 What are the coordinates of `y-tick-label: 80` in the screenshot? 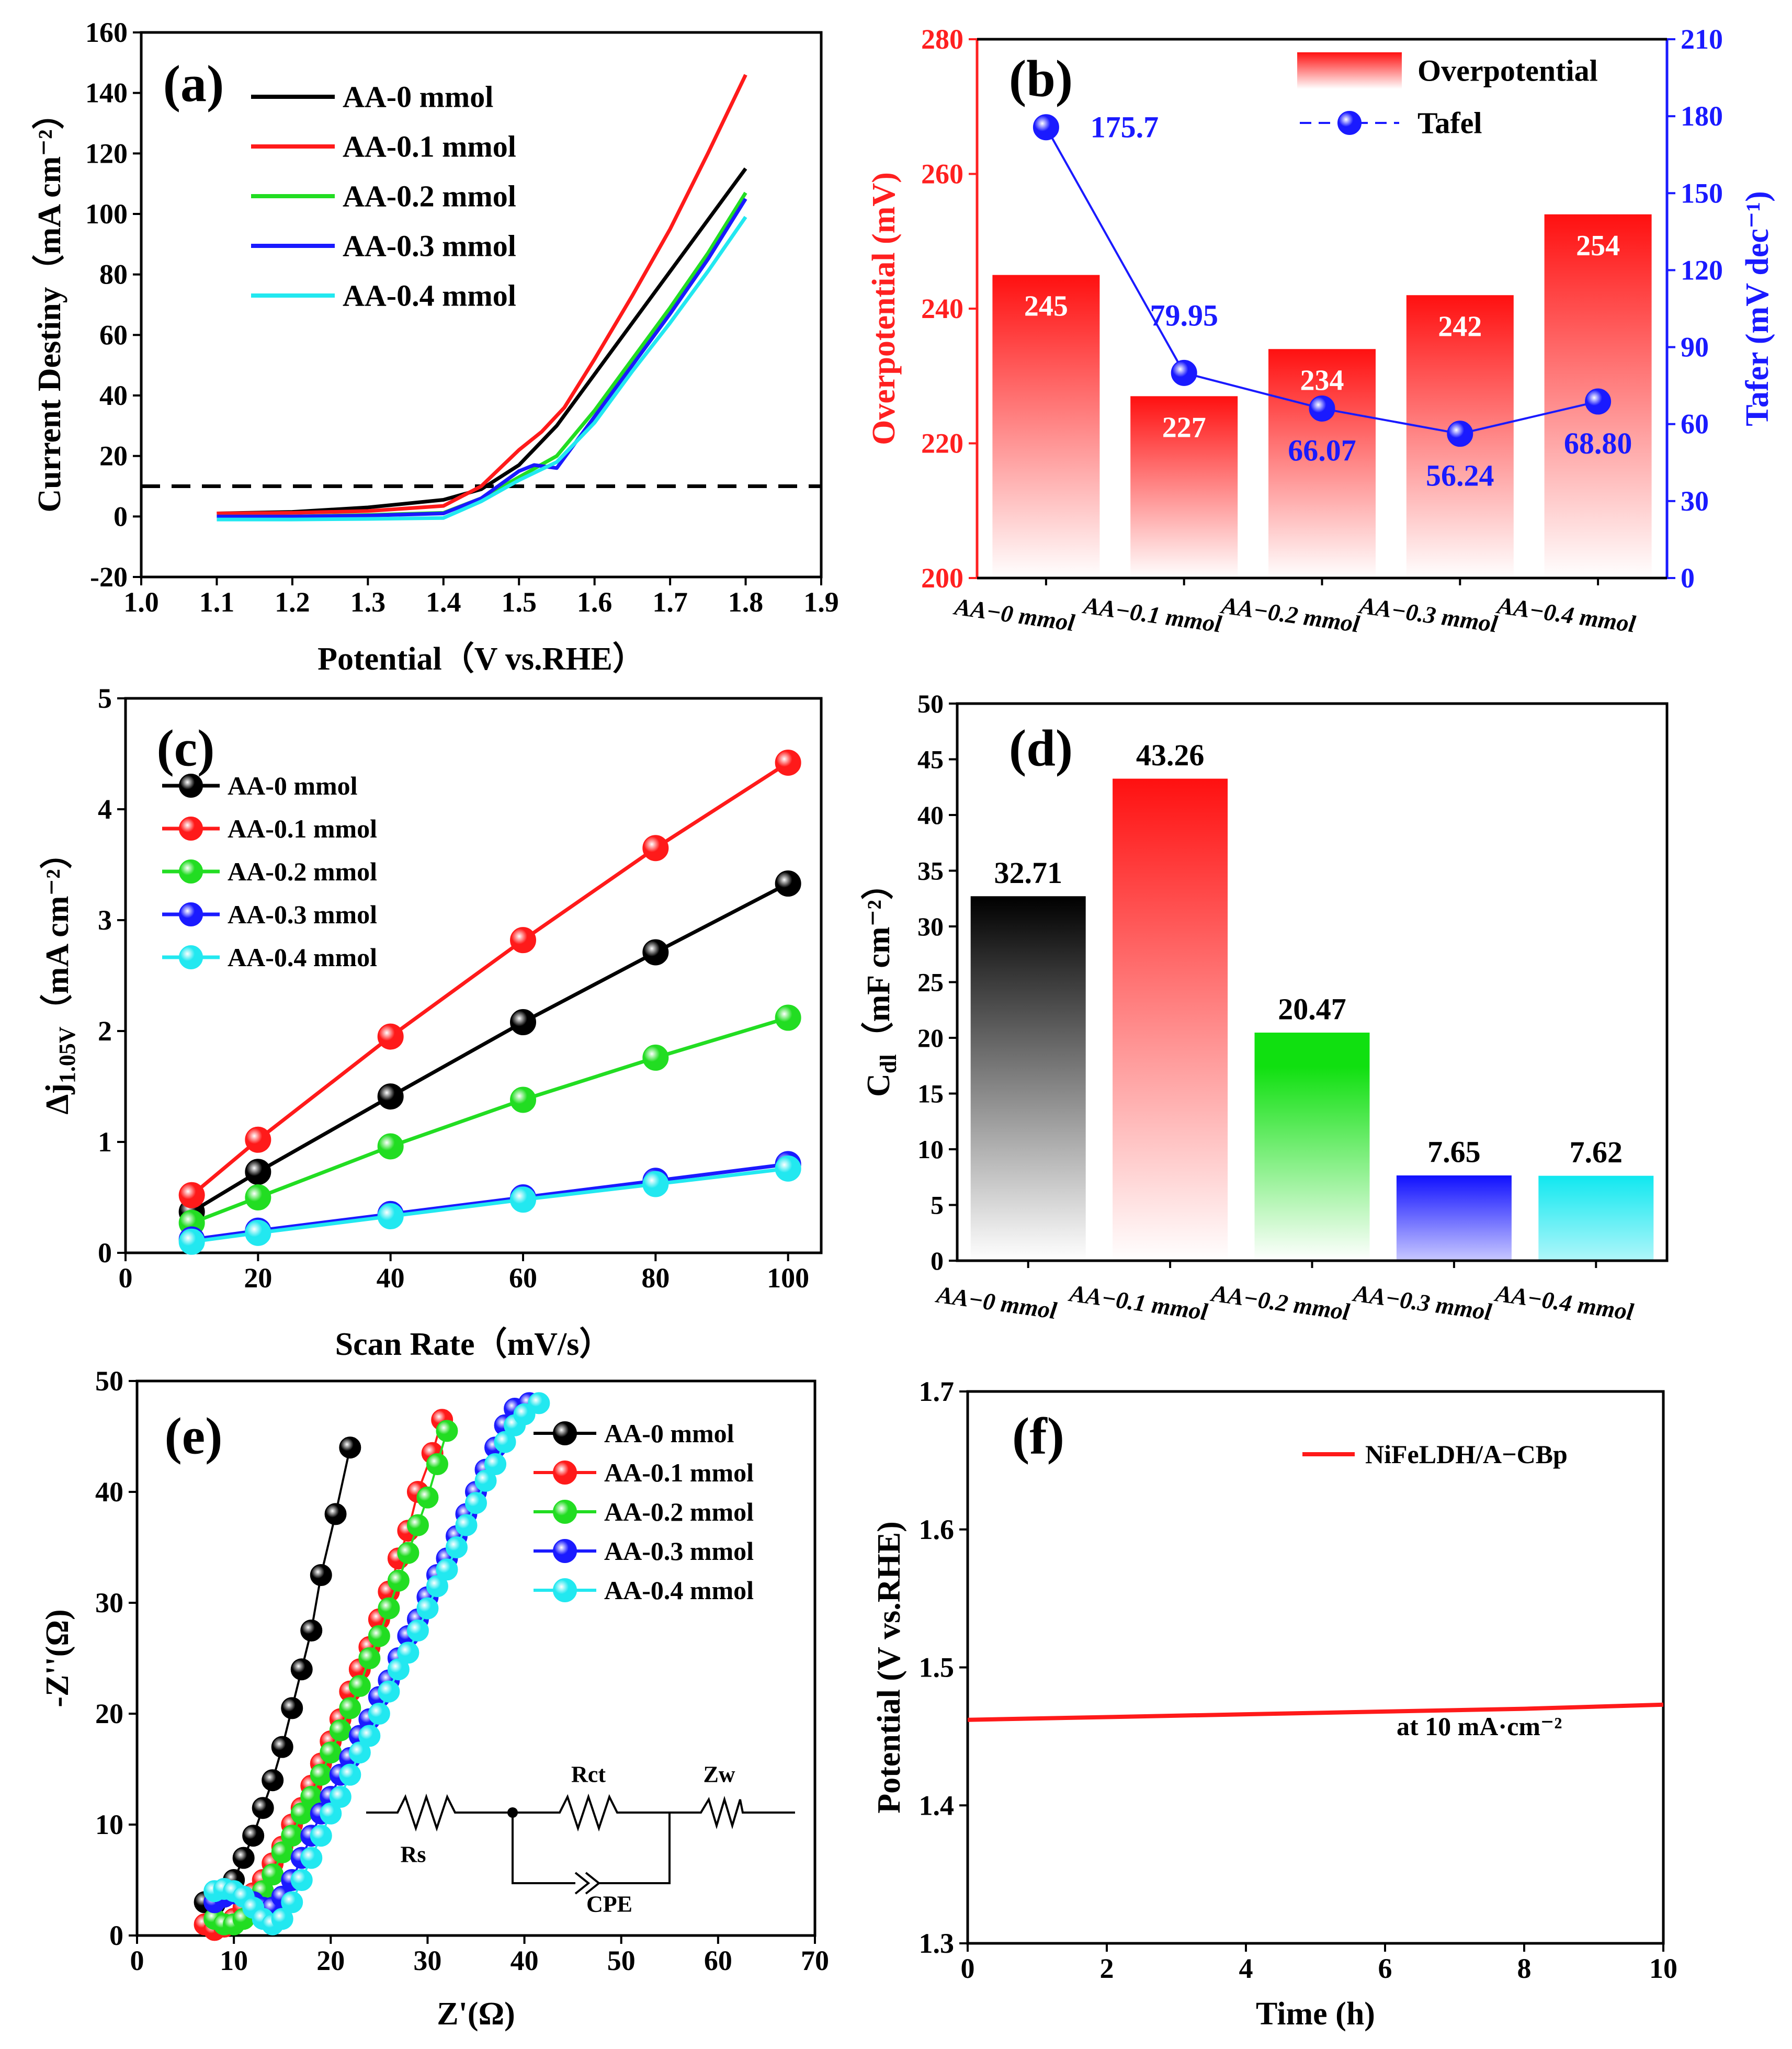 It's located at (114, 274).